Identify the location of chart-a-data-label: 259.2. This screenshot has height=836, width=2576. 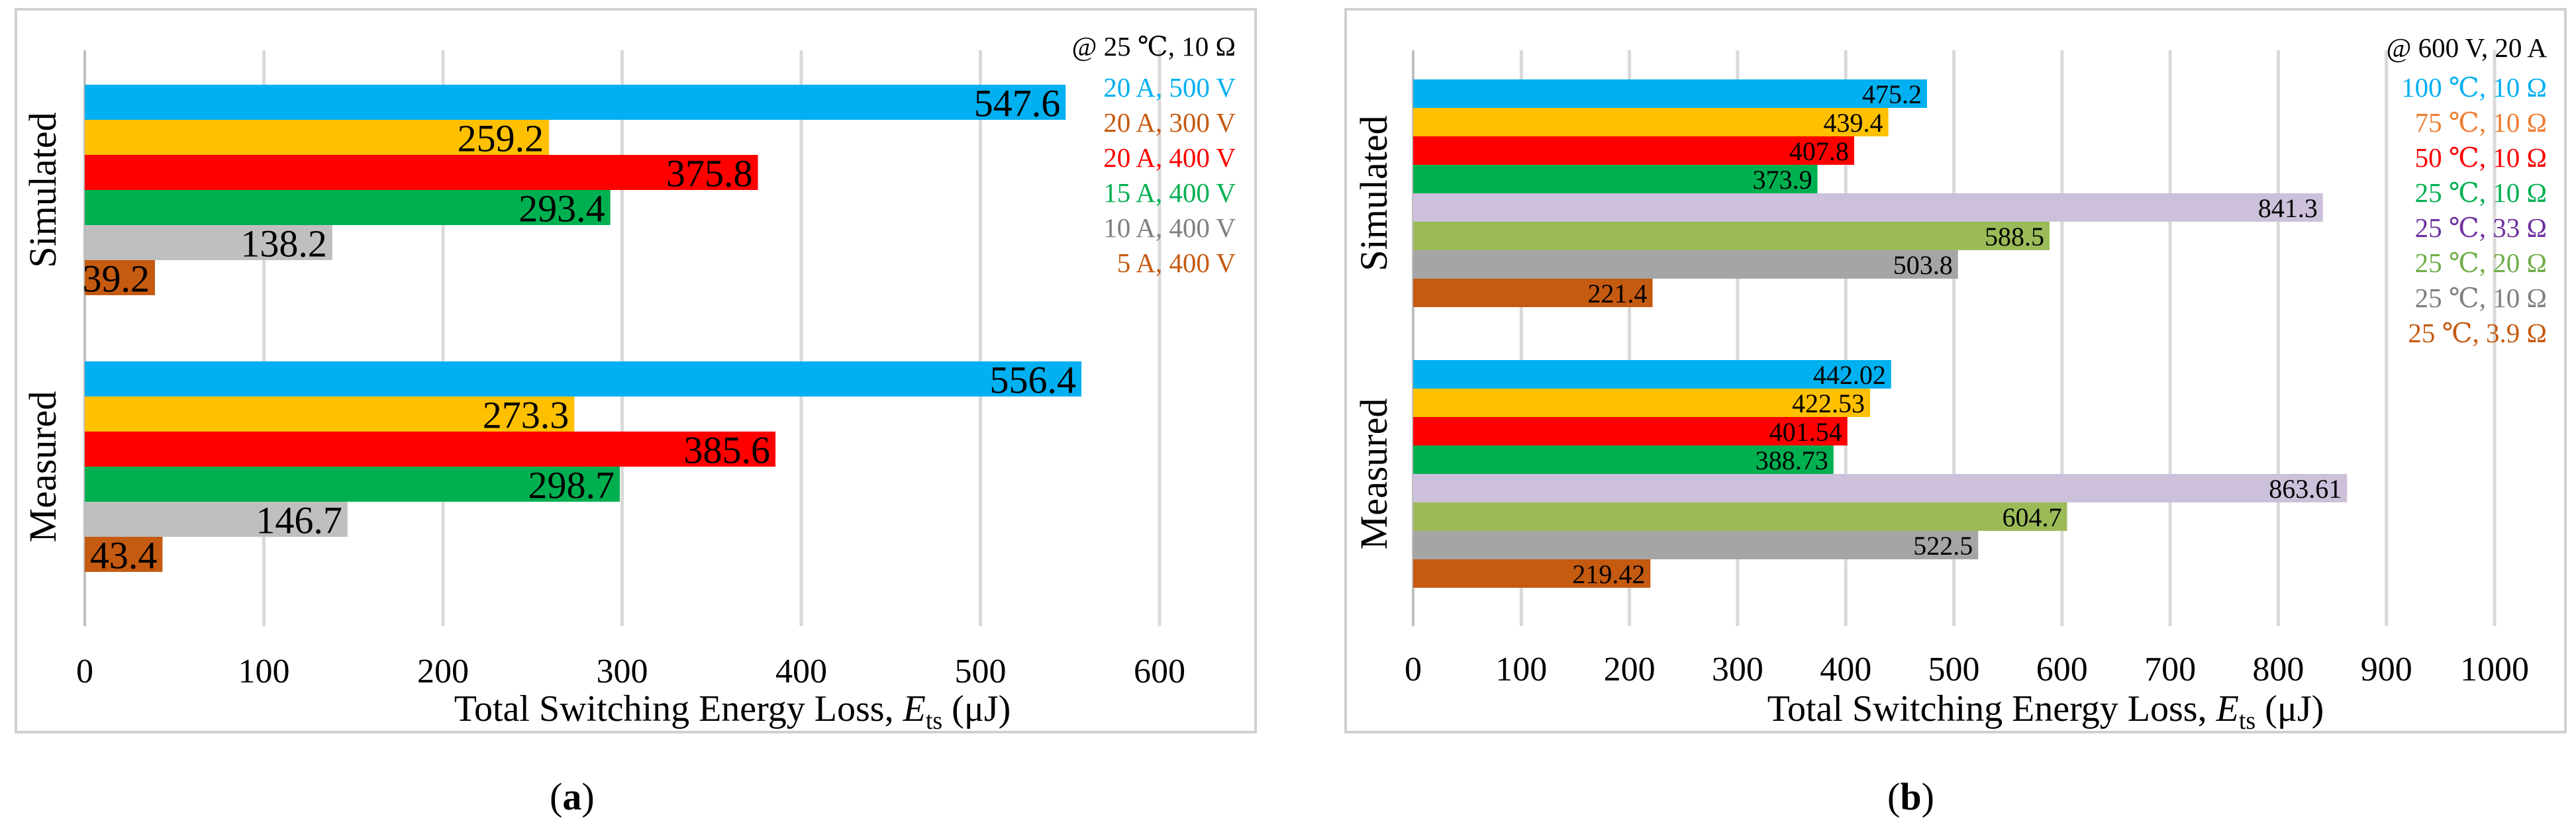
(501, 138).